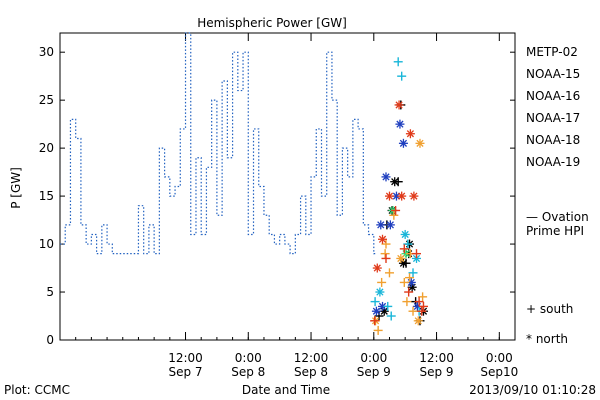  Describe the element at coordinates (46, 52) in the screenshot. I see `y-tick-label: 30` at that location.